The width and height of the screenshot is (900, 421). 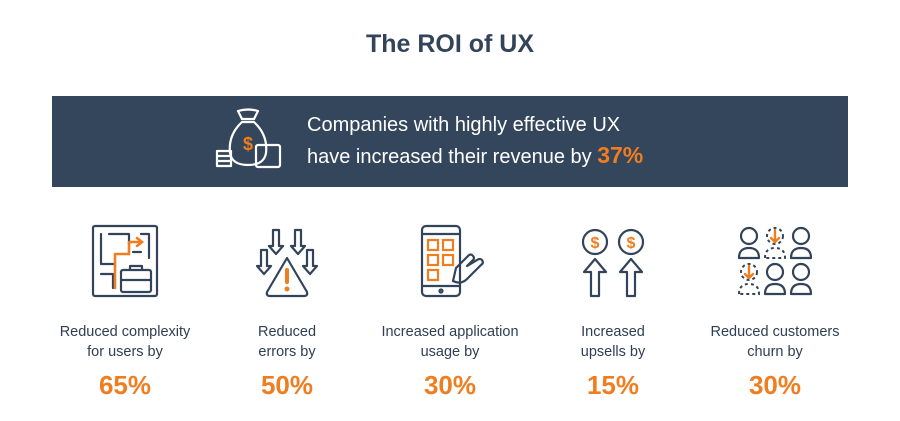 What do you see at coordinates (449, 157) in the screenshot?
I see `banner-line-2-text: have increased their revenue by` at bounding box center [449, 157].